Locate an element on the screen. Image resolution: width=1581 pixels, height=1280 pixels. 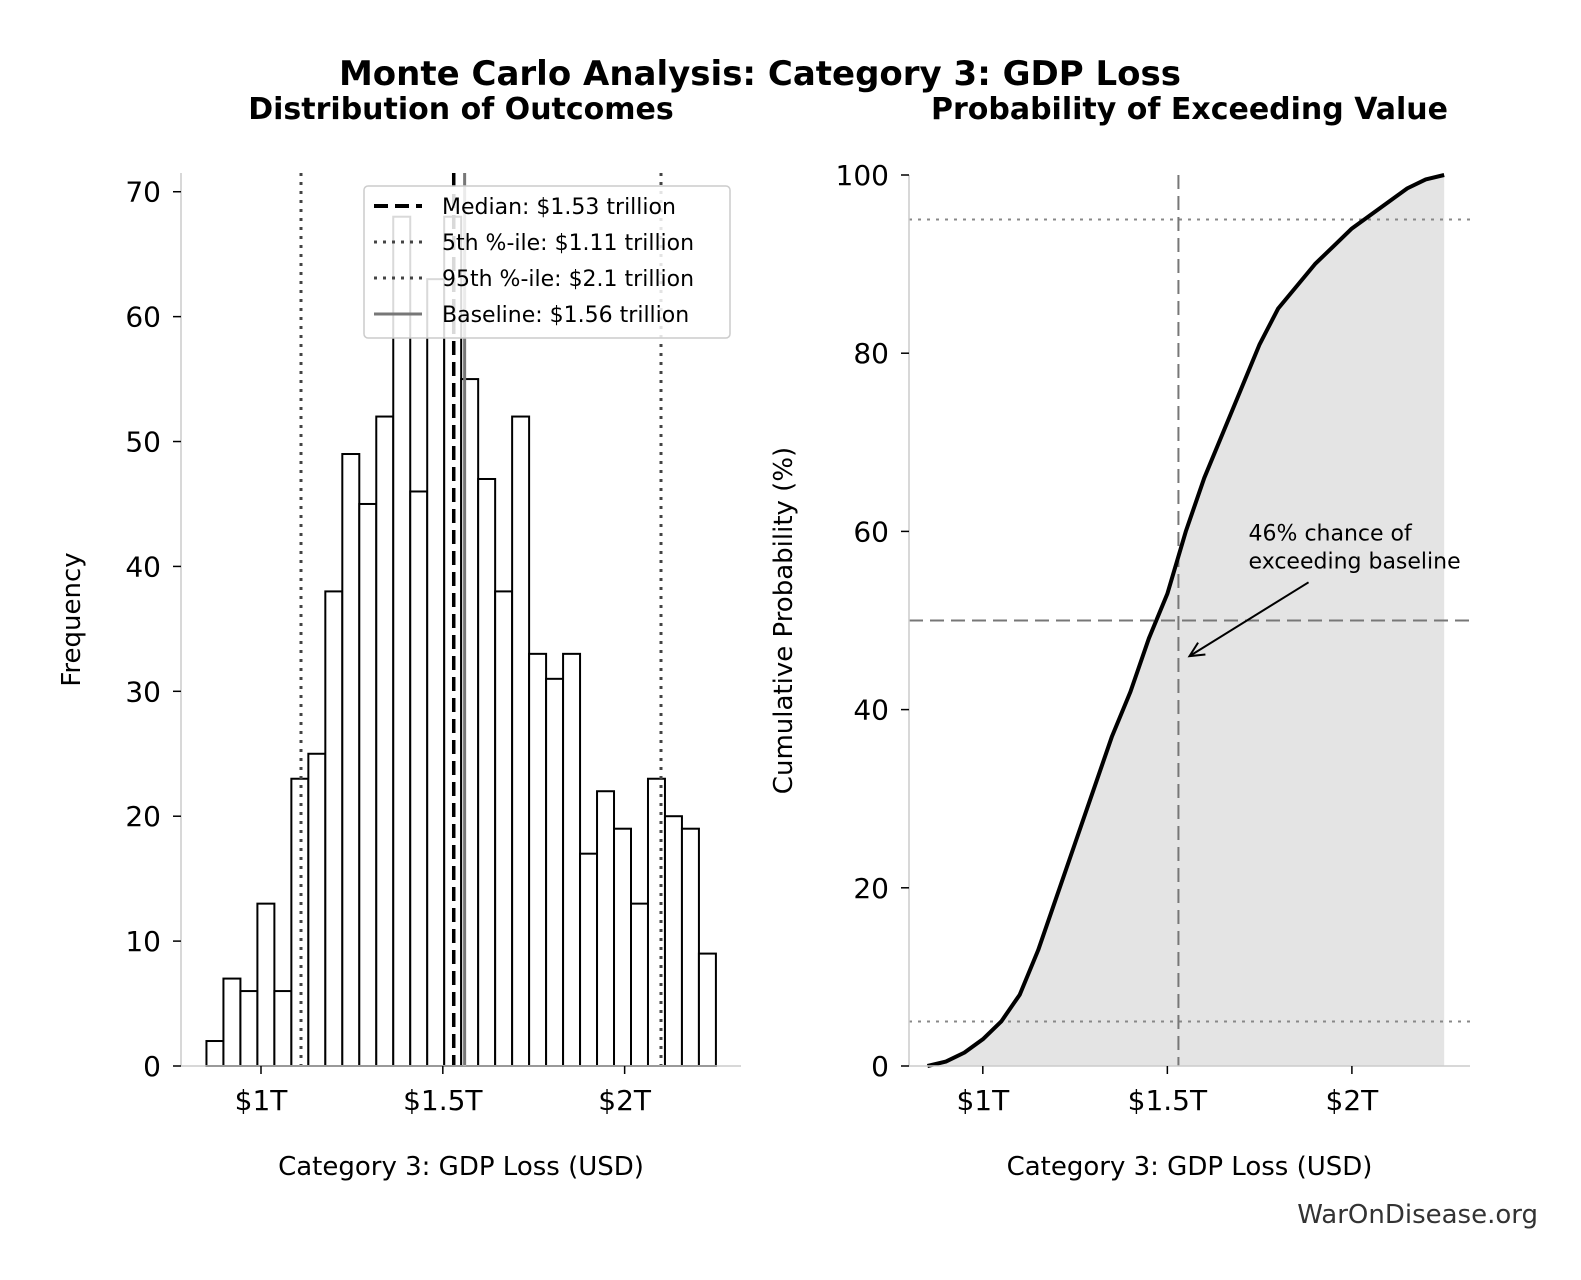
y-tick-label: 10 is located at coordinates (143, 941).